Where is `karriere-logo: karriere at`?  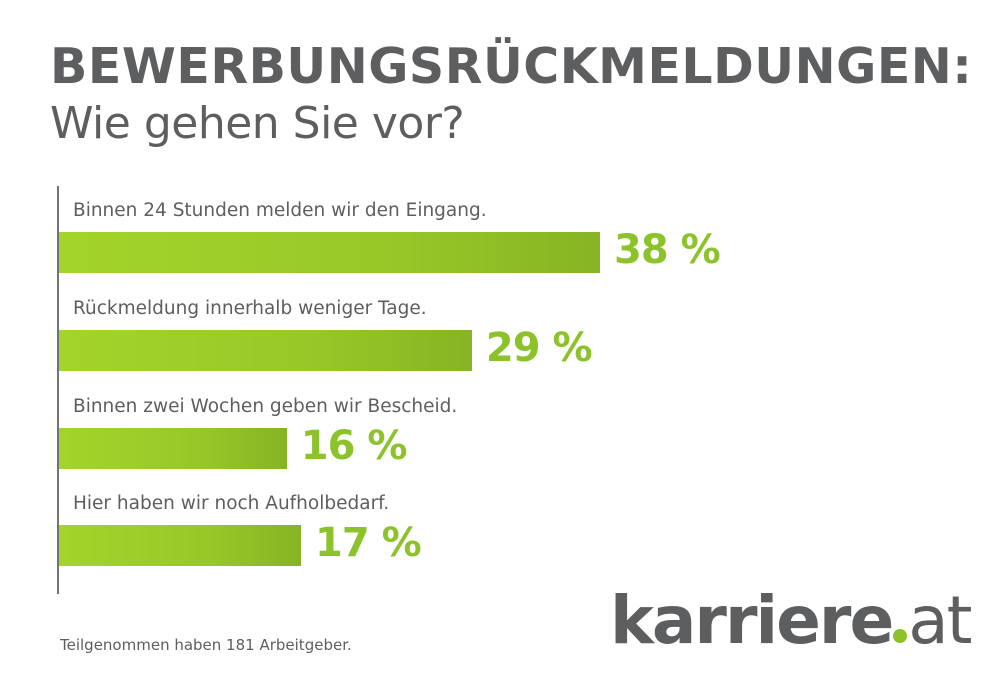
karriere-logo: karriere at is located at coordinates (791, 620).